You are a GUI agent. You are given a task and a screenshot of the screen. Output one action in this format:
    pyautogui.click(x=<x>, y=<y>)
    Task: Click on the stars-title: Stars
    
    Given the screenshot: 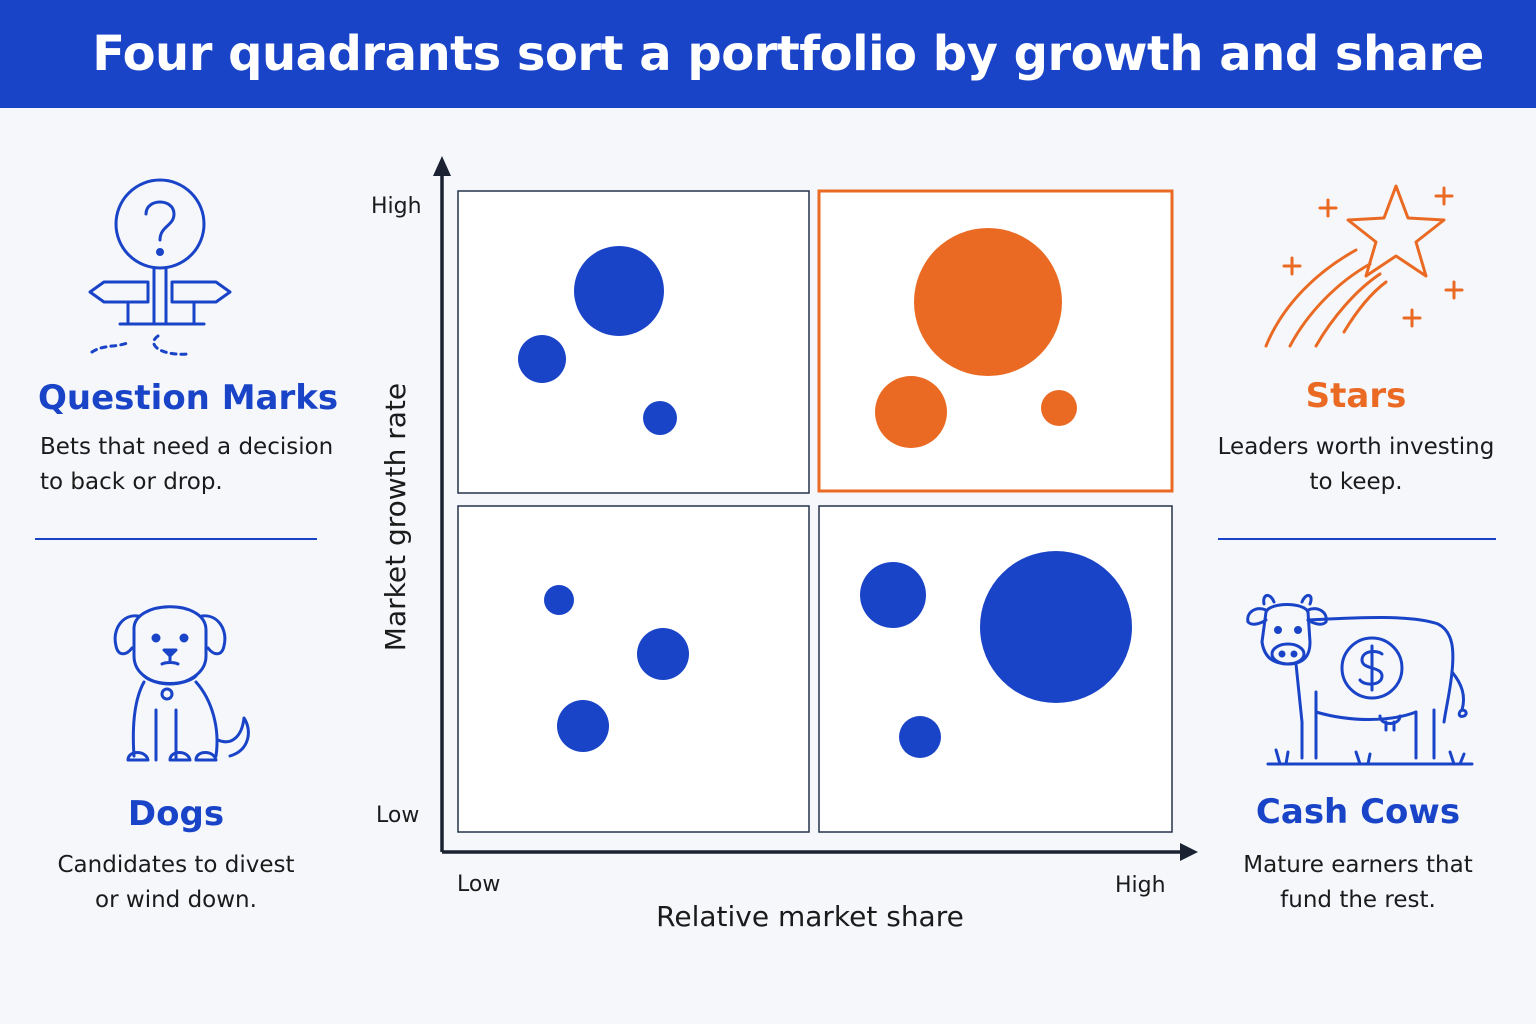 What is the action you would take?
    pyautogui.click(x=1356, y=396)
    